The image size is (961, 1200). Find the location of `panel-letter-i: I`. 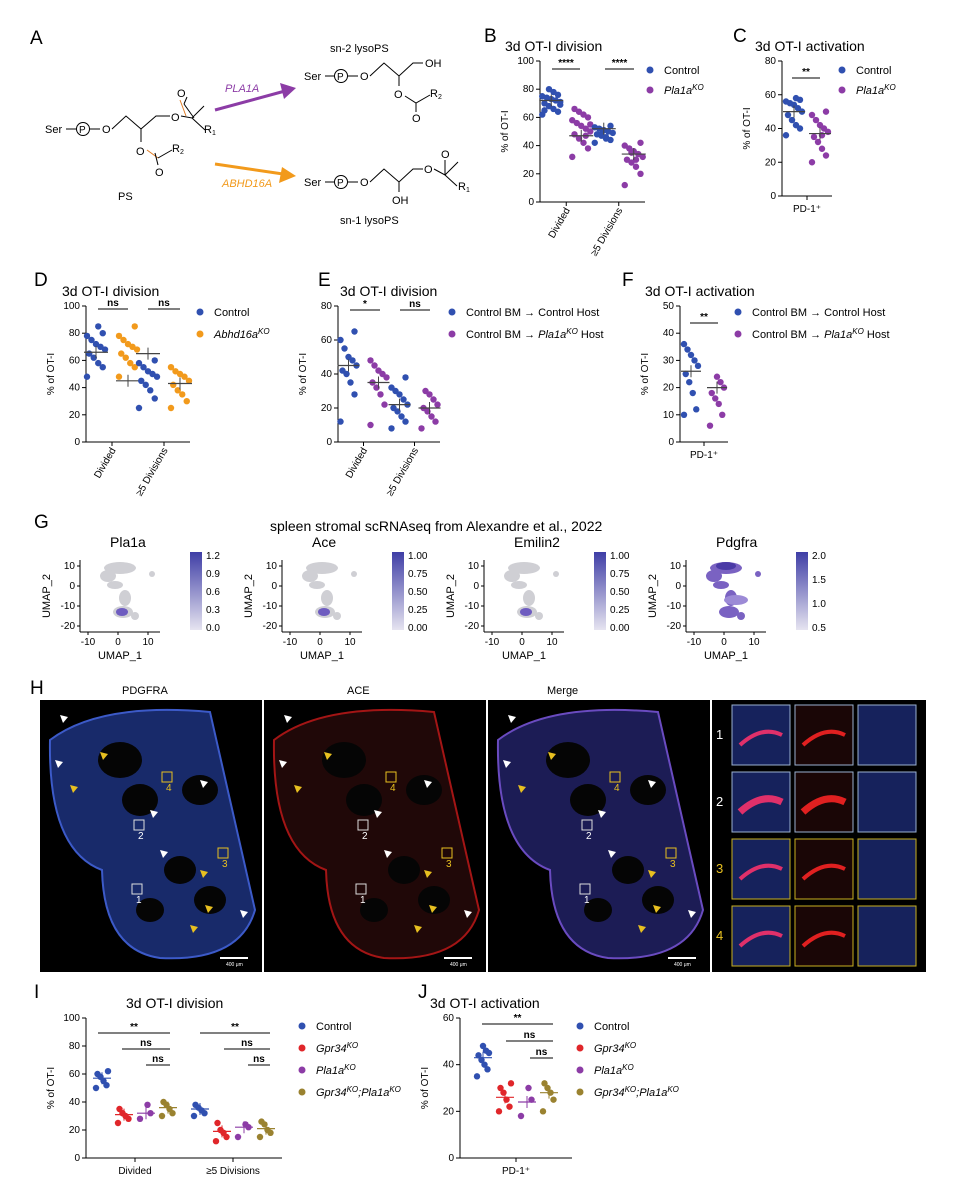

panel-letter-i: I is located at coordinates (37, 992).